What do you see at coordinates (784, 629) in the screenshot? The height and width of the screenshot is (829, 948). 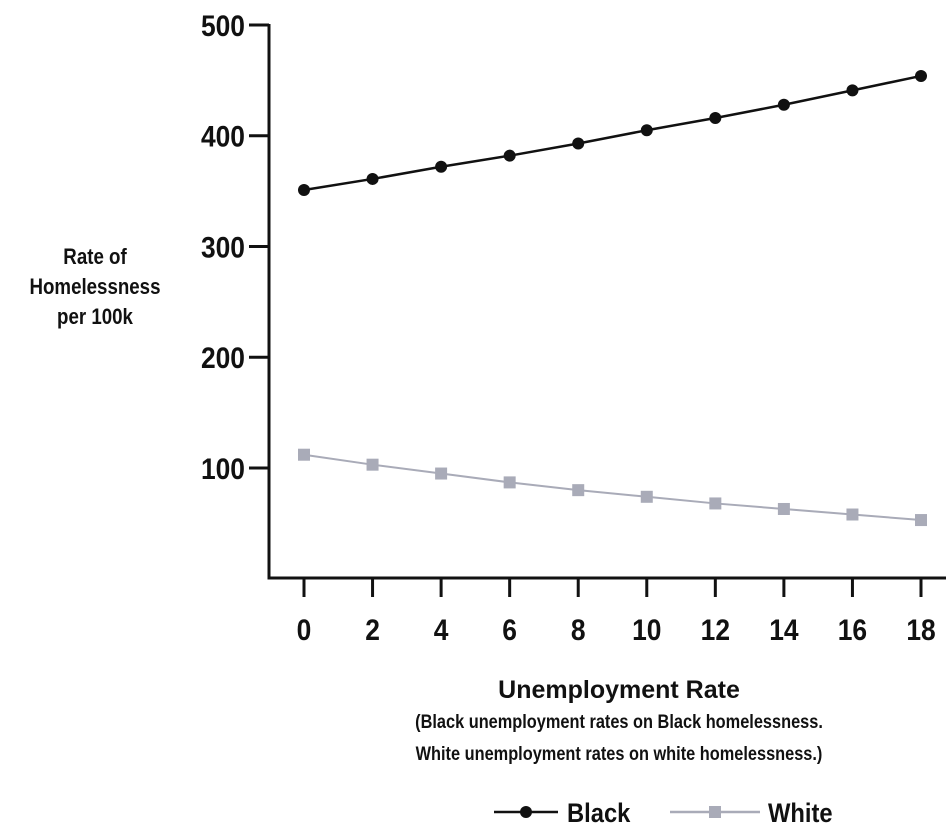 I see `x-tick-label-14: 14` at bounding box center [784, 629].